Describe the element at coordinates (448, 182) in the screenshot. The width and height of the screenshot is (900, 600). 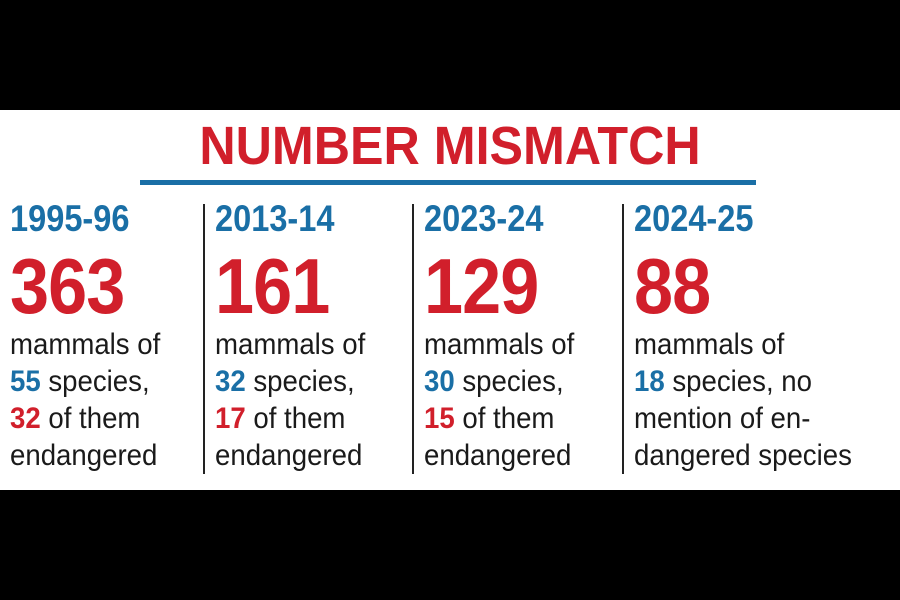
I see `headline-underline` at that location.